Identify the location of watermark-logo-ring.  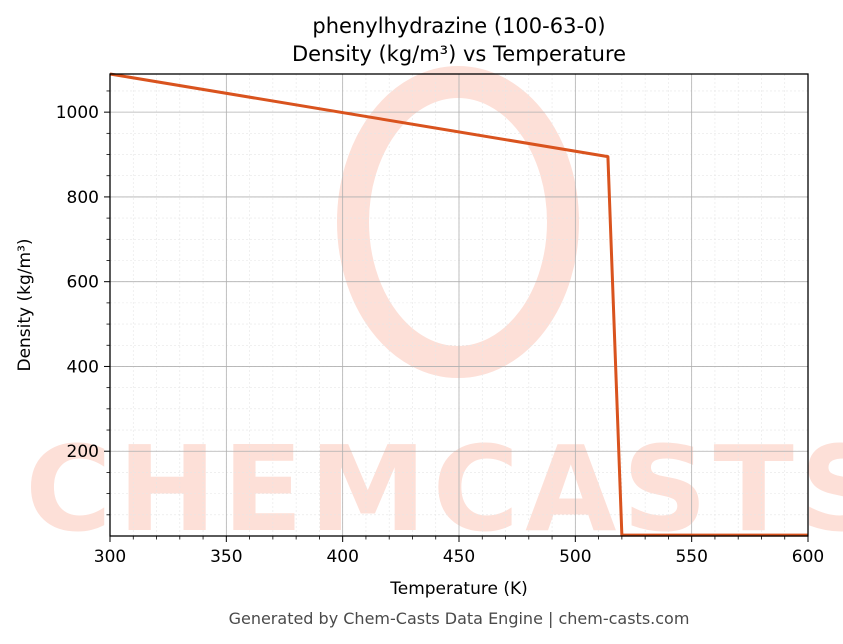
(458, 222).